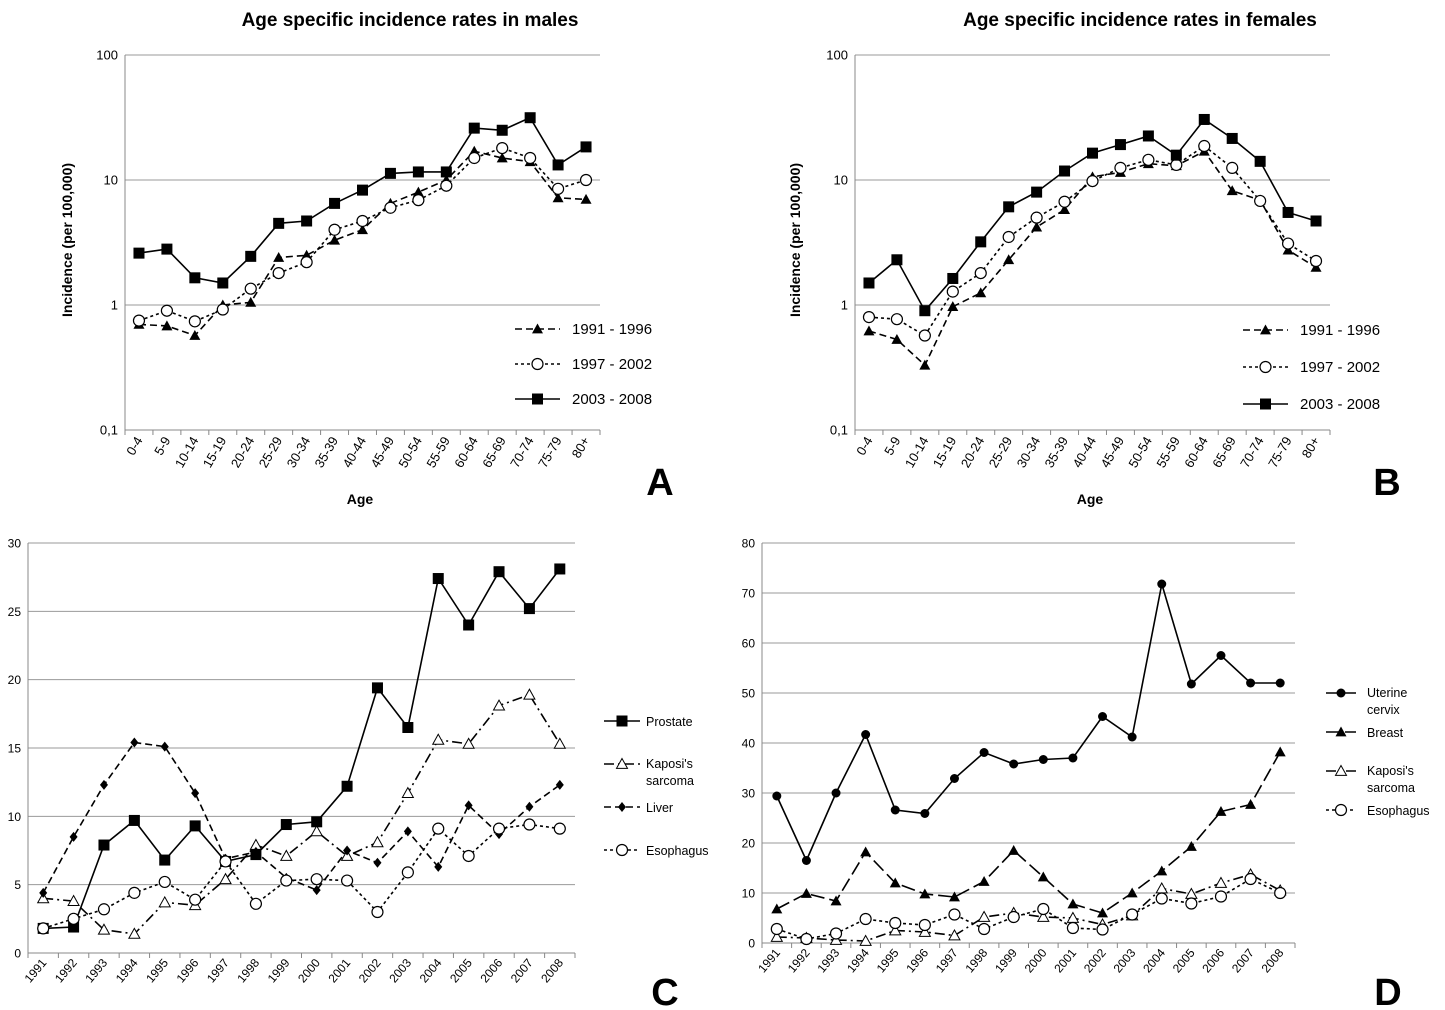  Describe the element at coordinates (127, 971) in the screenshot. I see `x-tick-label: 1994` at that location.